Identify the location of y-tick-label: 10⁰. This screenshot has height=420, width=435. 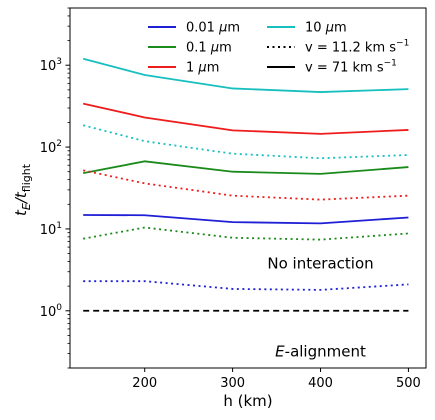
(51, 311).